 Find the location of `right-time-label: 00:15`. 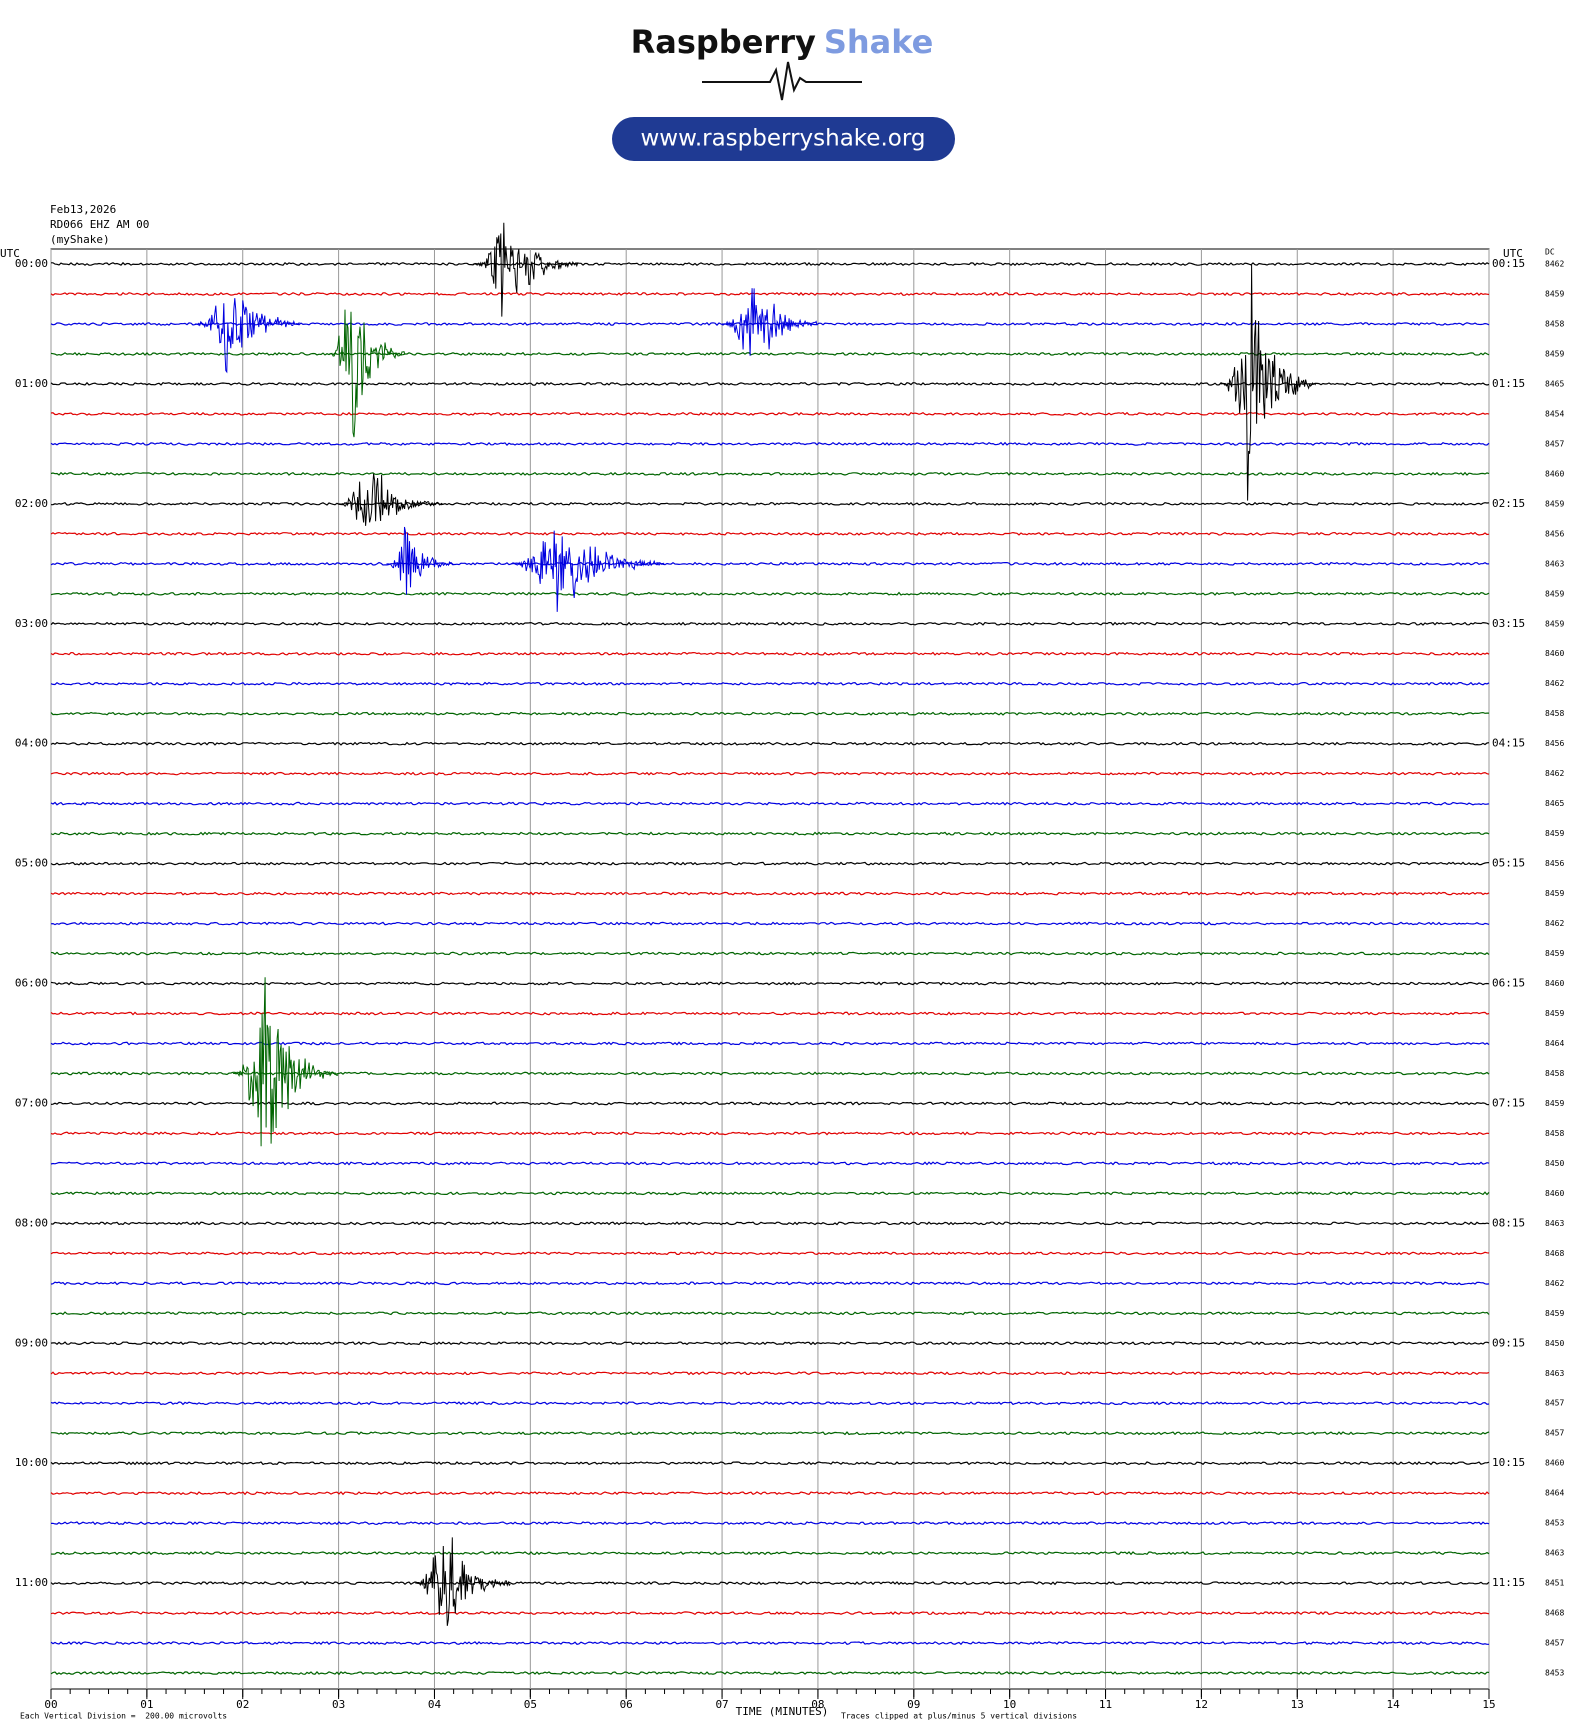

right-time-label: 00:15 is located at coordinates (1508, 263).